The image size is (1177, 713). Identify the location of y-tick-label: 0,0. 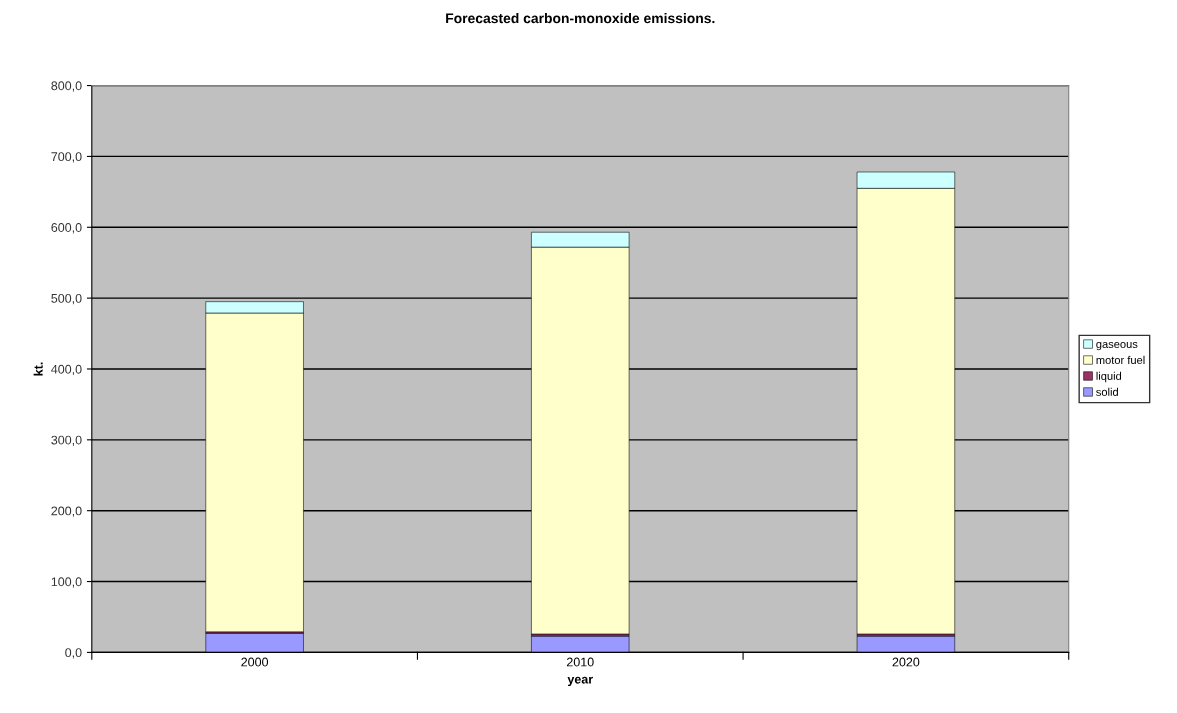
(73, 653).